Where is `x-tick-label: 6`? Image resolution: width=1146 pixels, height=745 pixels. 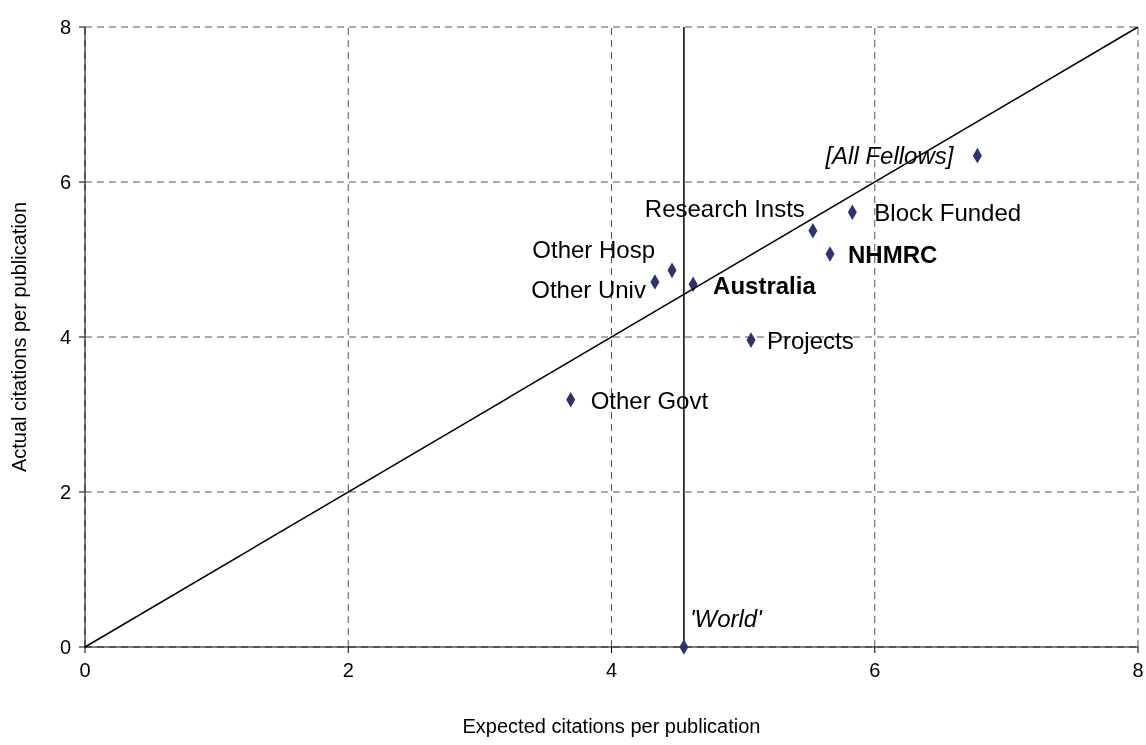
x-tick-label: 6 is located at coordinates (875, 670).